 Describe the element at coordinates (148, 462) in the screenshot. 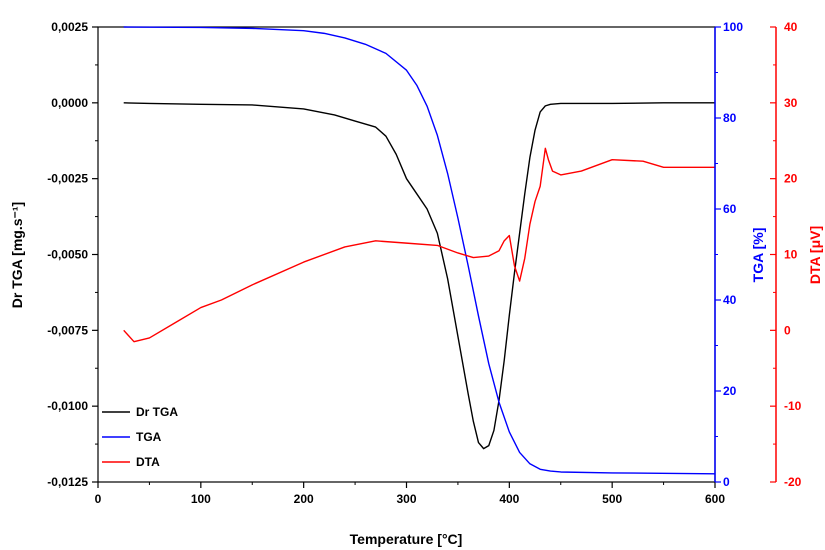

I see `legend-label-dta: DTA` at that location.